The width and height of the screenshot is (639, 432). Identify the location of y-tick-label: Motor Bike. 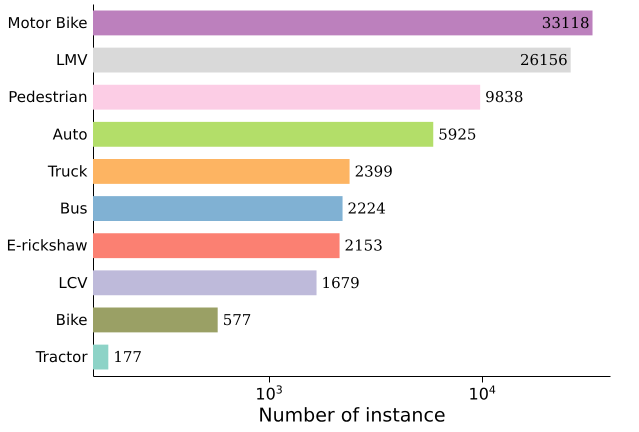
(48, 23).